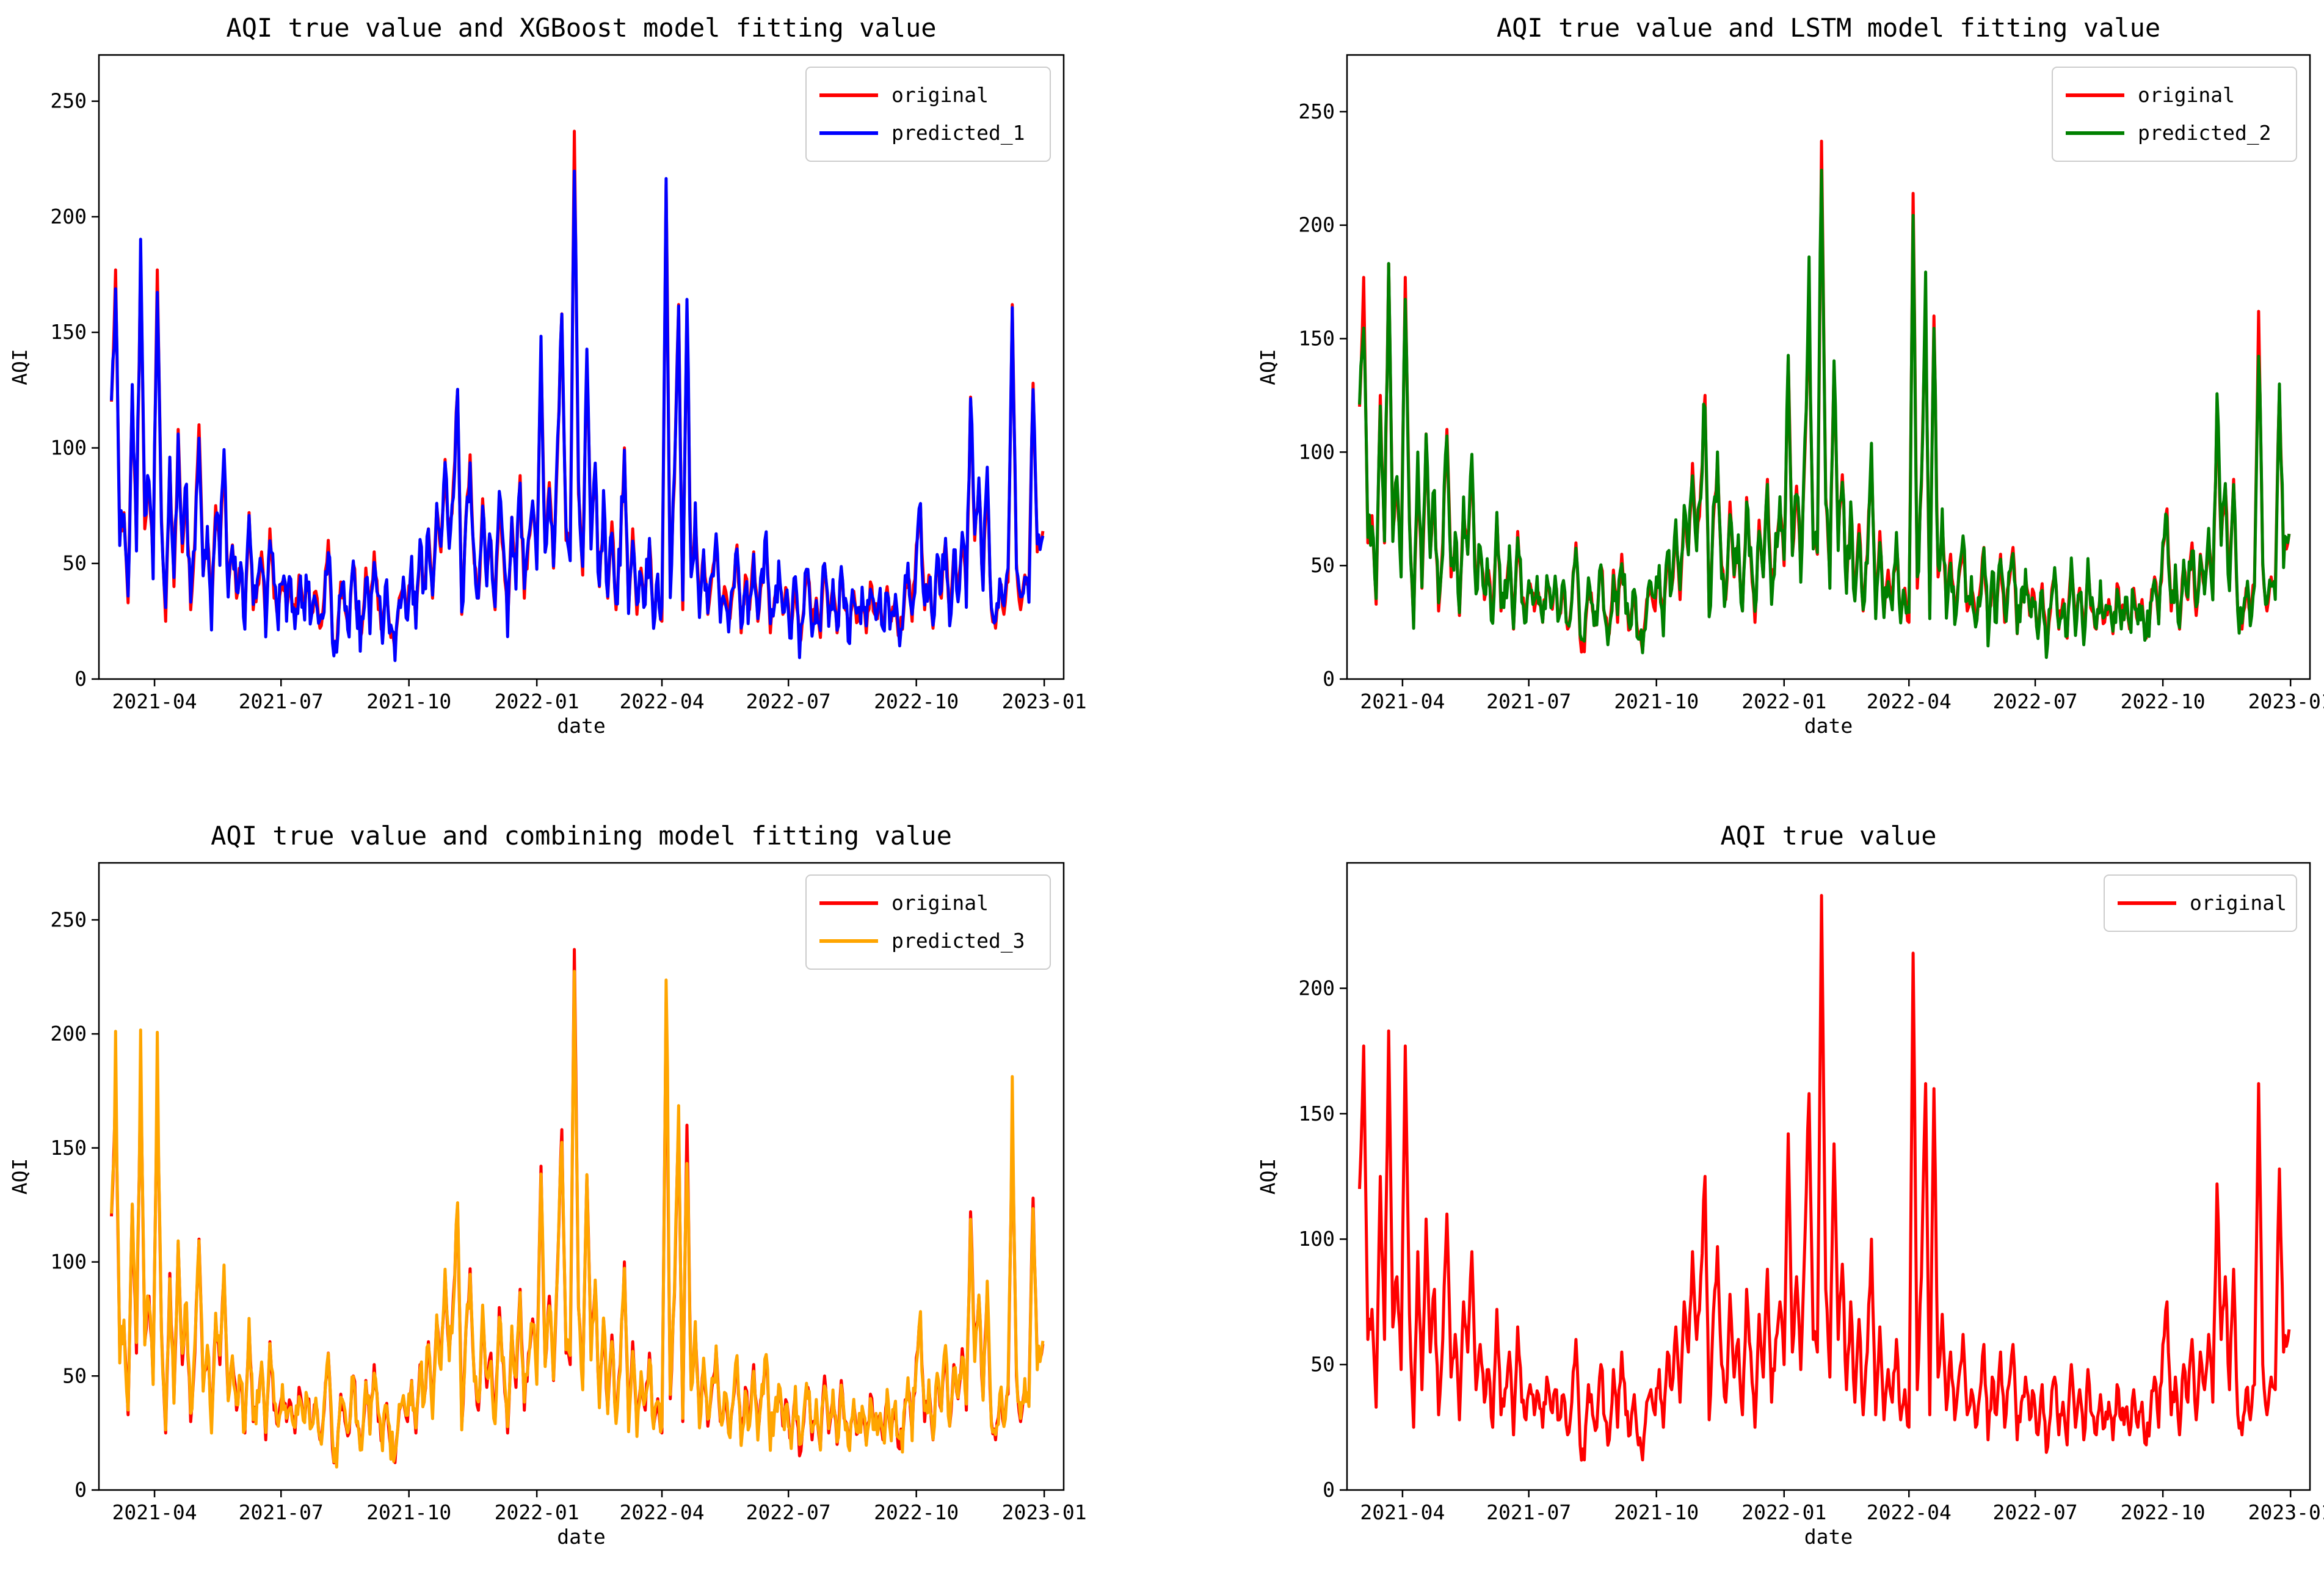  I want to click on legend-label-predicted-3: predicted_3, so click(958, 941).